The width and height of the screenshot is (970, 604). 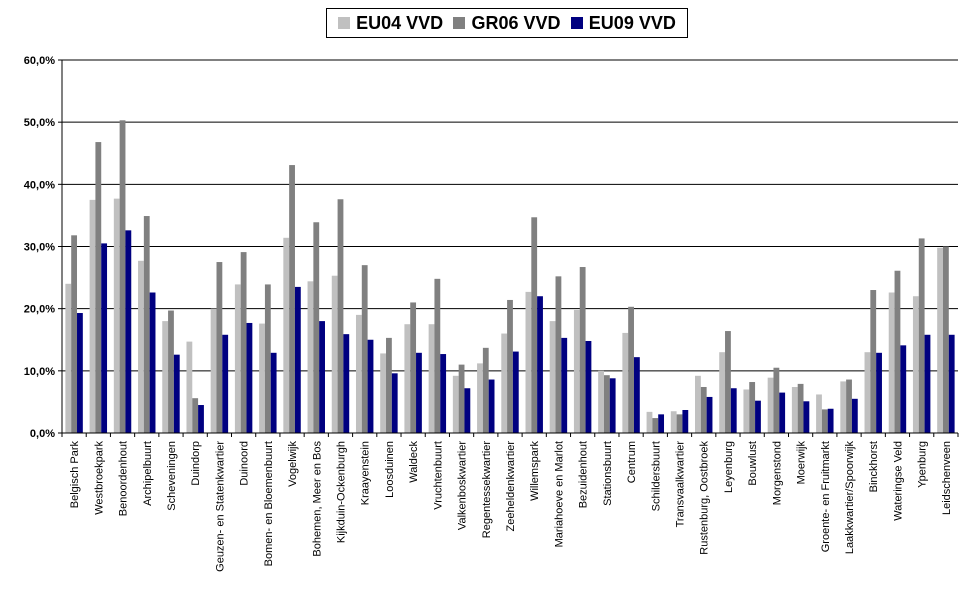 I want to click on legend-item-gr06: GR06 VVD, so click(x=507, y=23).